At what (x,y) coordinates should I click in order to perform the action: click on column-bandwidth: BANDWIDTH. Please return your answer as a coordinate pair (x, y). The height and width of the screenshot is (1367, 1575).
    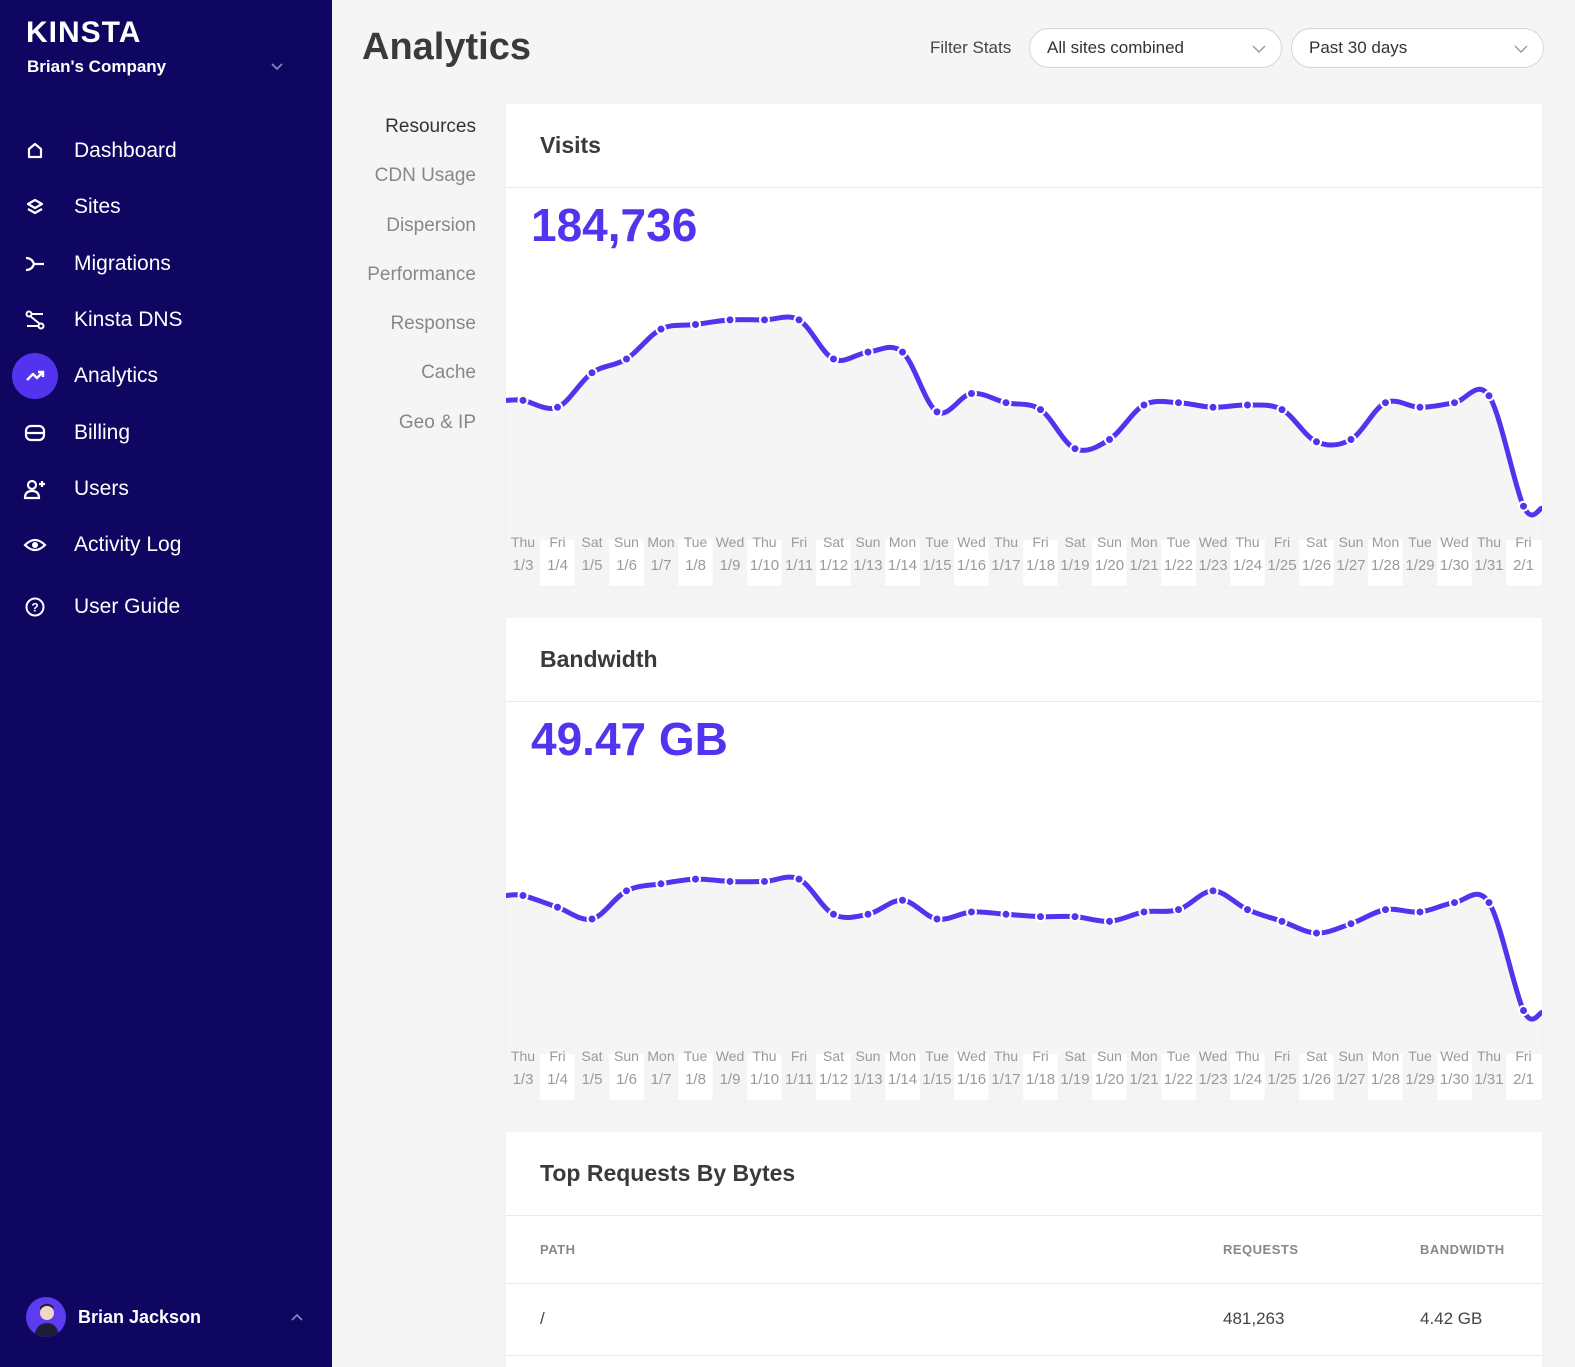
    Looking at the image, I should click on (1462, 1249).